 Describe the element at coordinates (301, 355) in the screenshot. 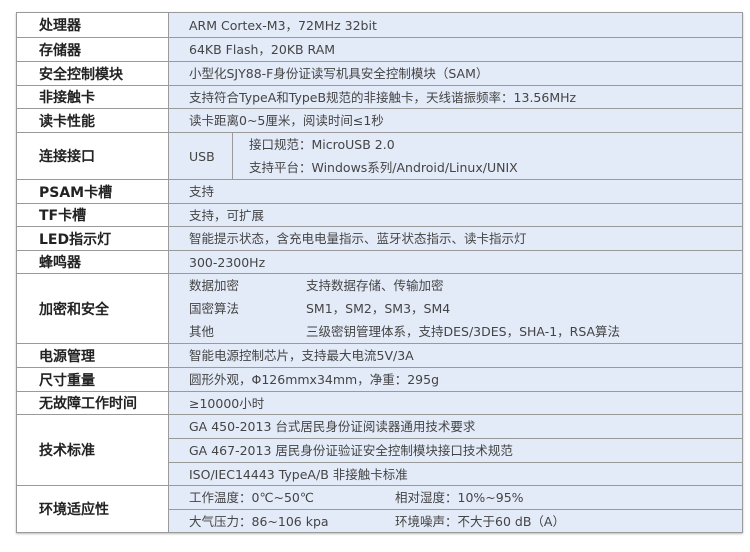

I see `row-value: 智能电源控制芯片，支持最大电流5V/3A` at that location.